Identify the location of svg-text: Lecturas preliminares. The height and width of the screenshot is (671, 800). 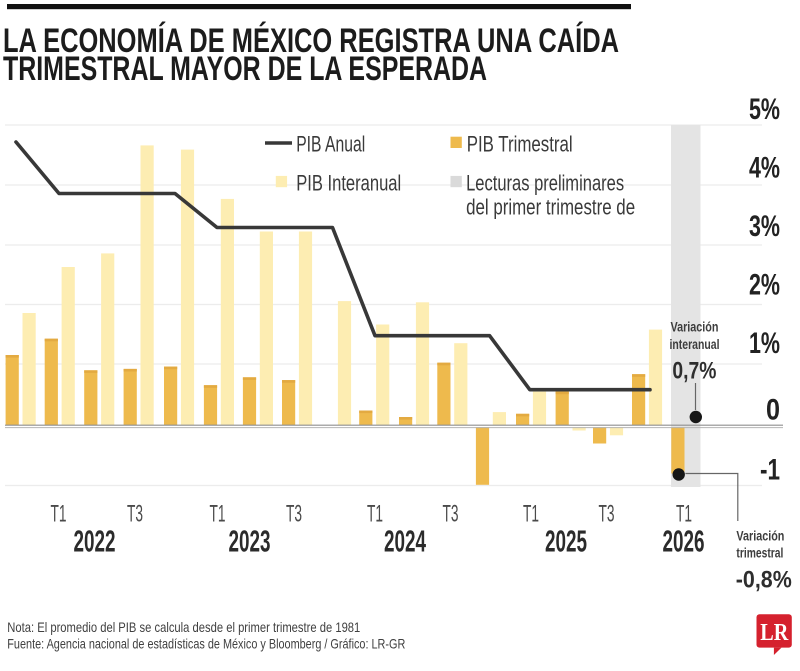
(545, 182).